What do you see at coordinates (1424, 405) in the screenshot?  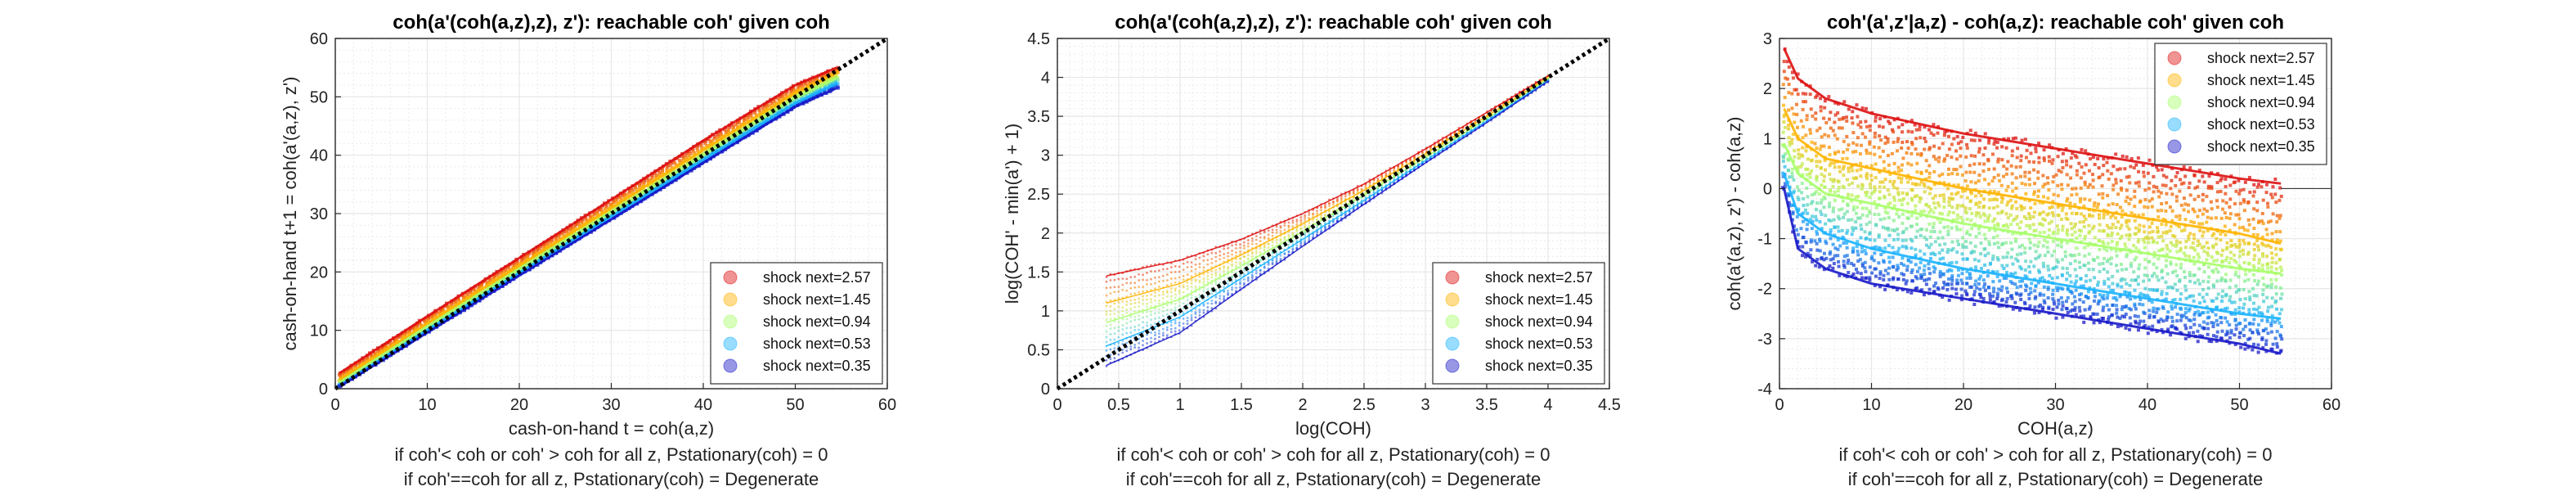 I see `x-tick-label: 3` at bounding box center [1424, 405].